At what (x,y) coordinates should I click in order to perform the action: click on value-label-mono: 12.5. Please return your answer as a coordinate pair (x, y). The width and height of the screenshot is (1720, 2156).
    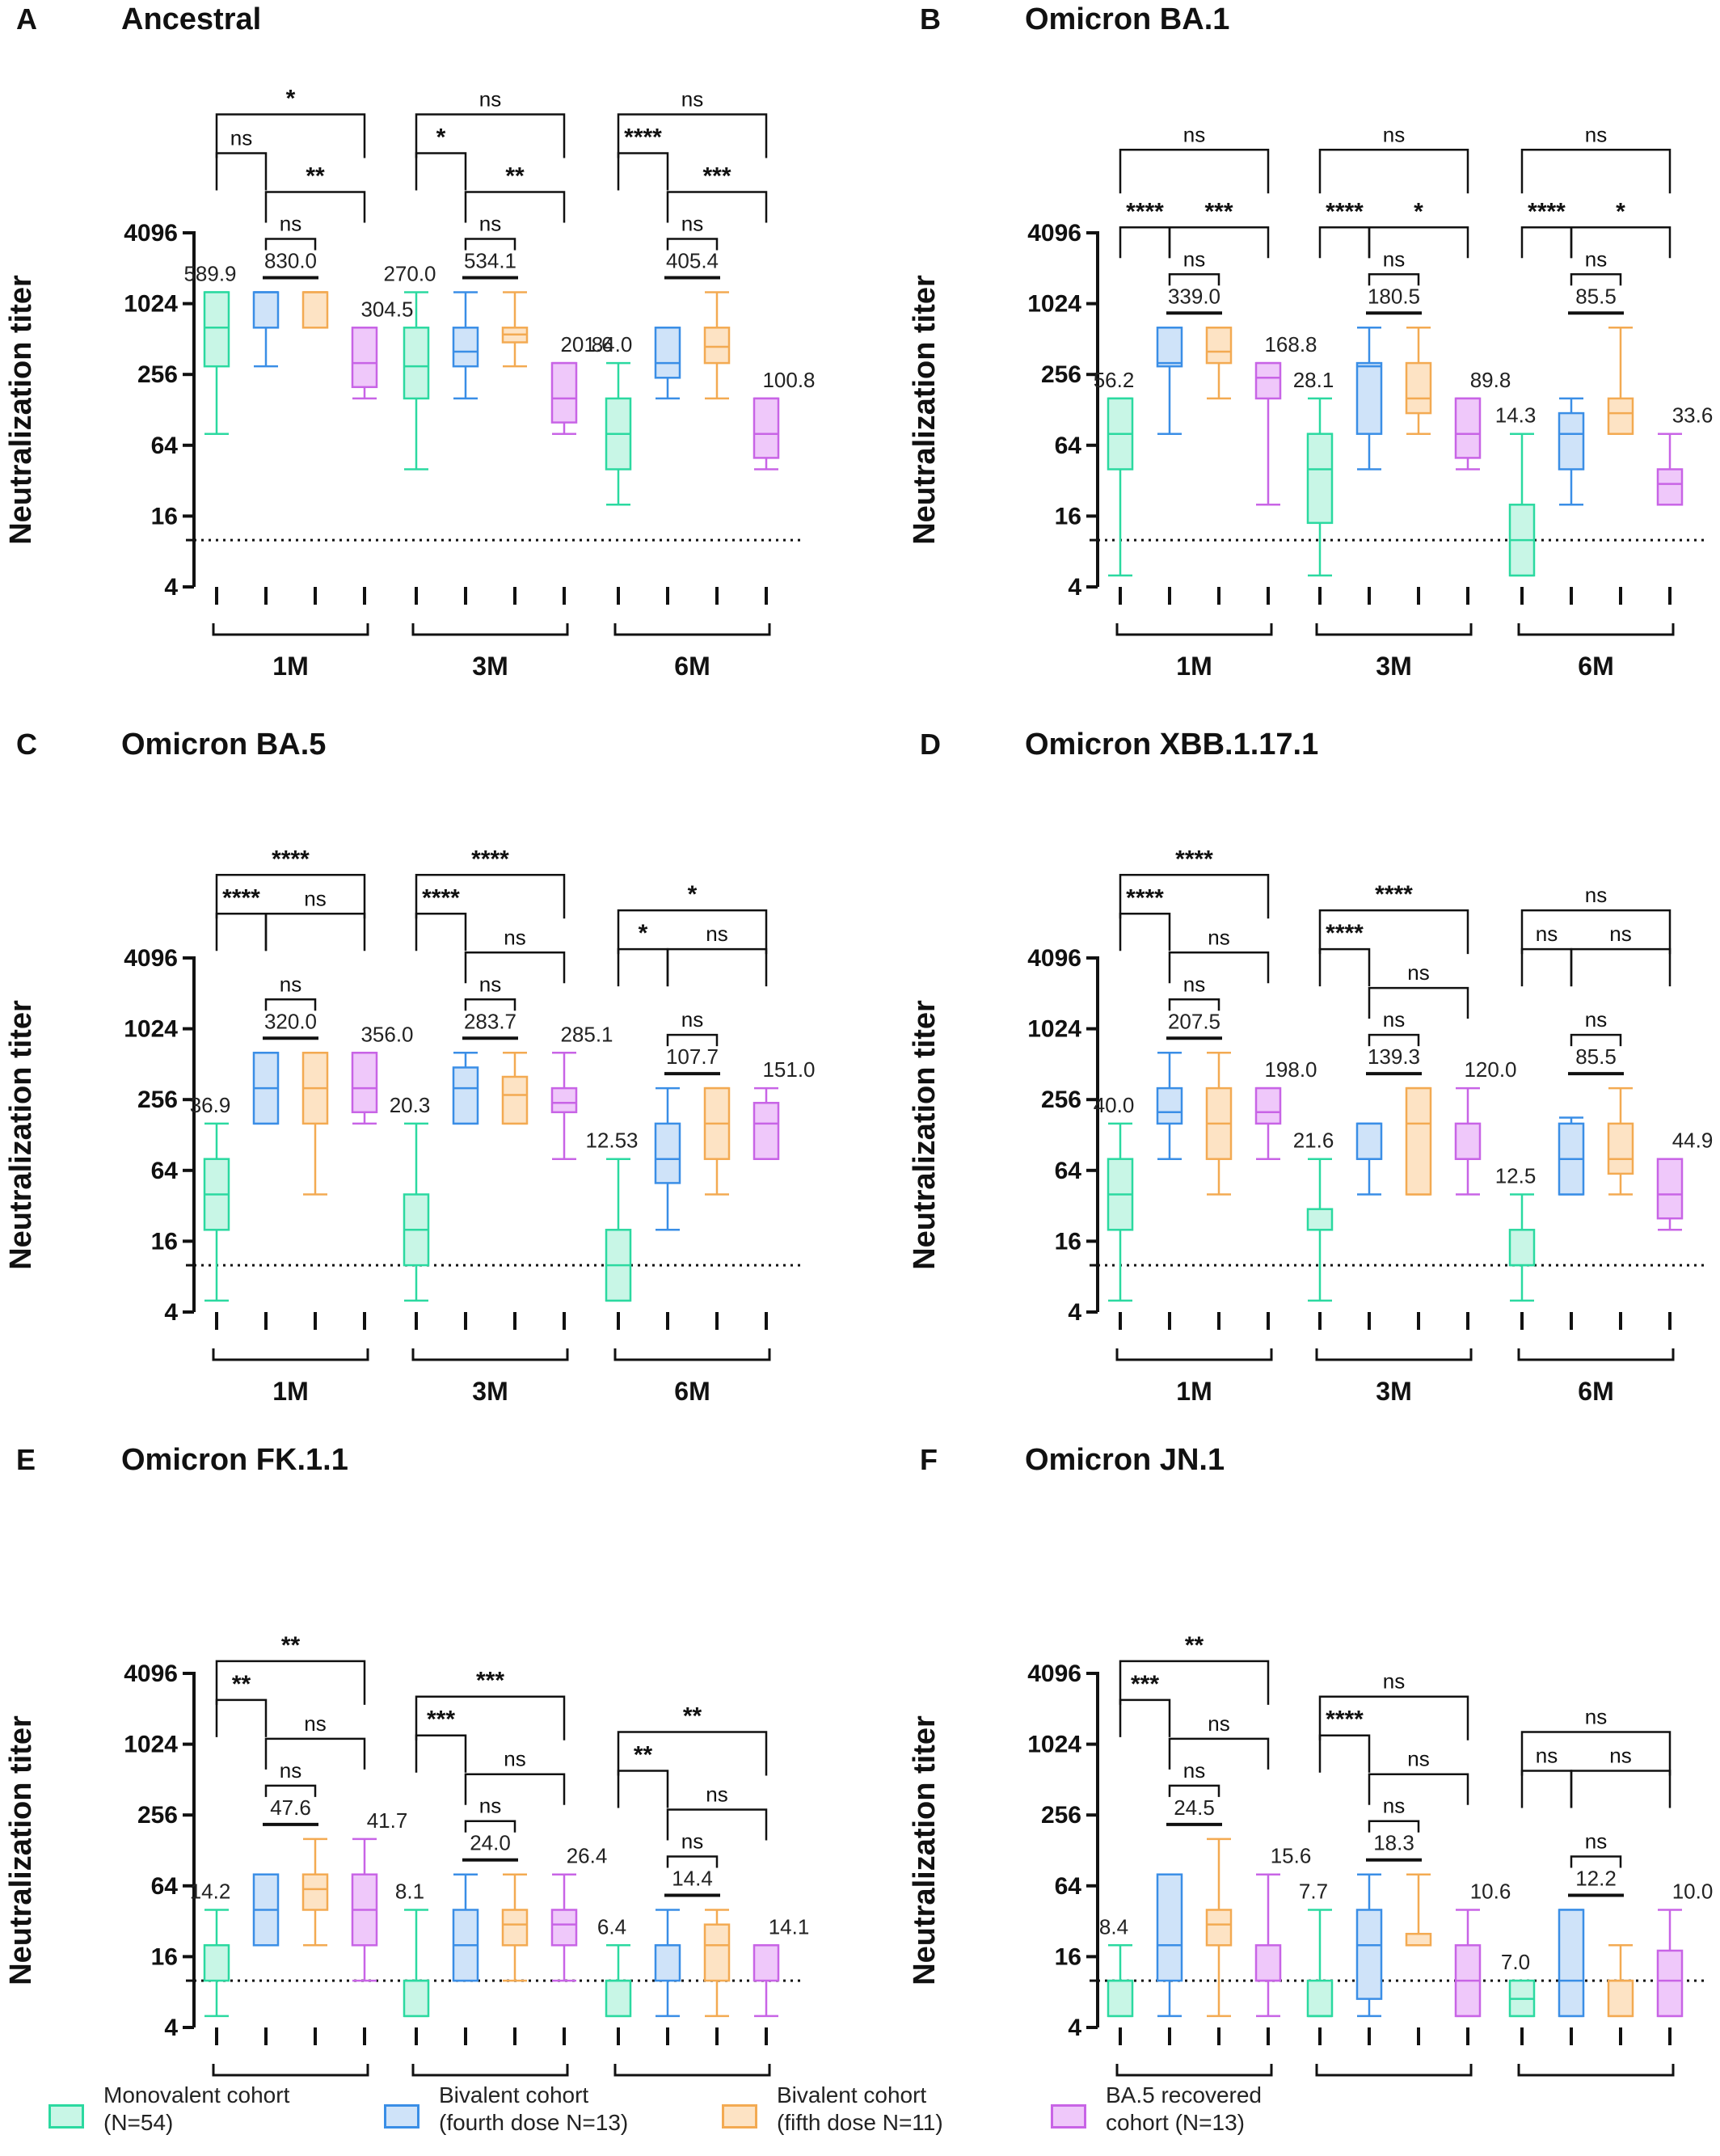
    Looking at the image, I should click on (1516, 1176).